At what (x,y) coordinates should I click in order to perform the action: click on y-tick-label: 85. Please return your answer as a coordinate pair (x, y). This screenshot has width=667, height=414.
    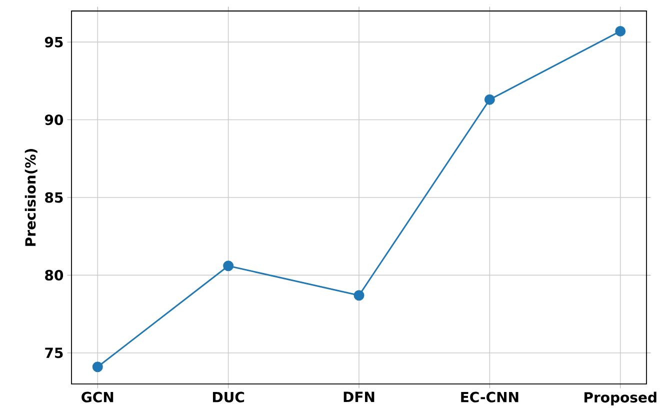
    Looking at the image, I should click on (54, 197).